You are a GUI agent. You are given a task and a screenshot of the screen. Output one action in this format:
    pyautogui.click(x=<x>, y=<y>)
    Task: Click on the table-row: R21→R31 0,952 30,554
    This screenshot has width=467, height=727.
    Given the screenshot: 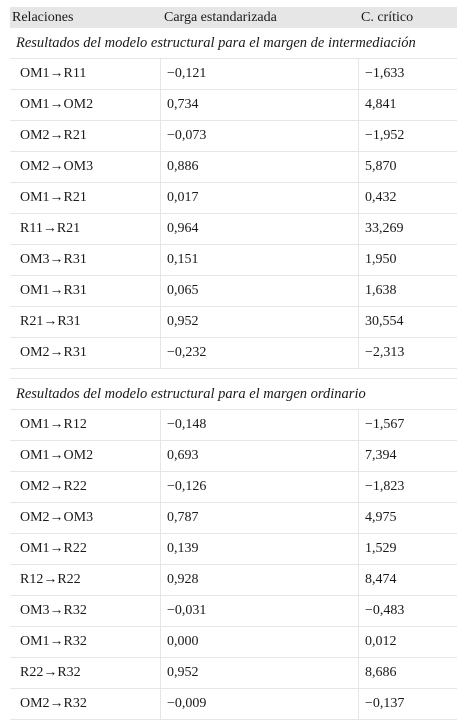 What is the action you would take?
    pyautogui.click(x=233, y=322)
    